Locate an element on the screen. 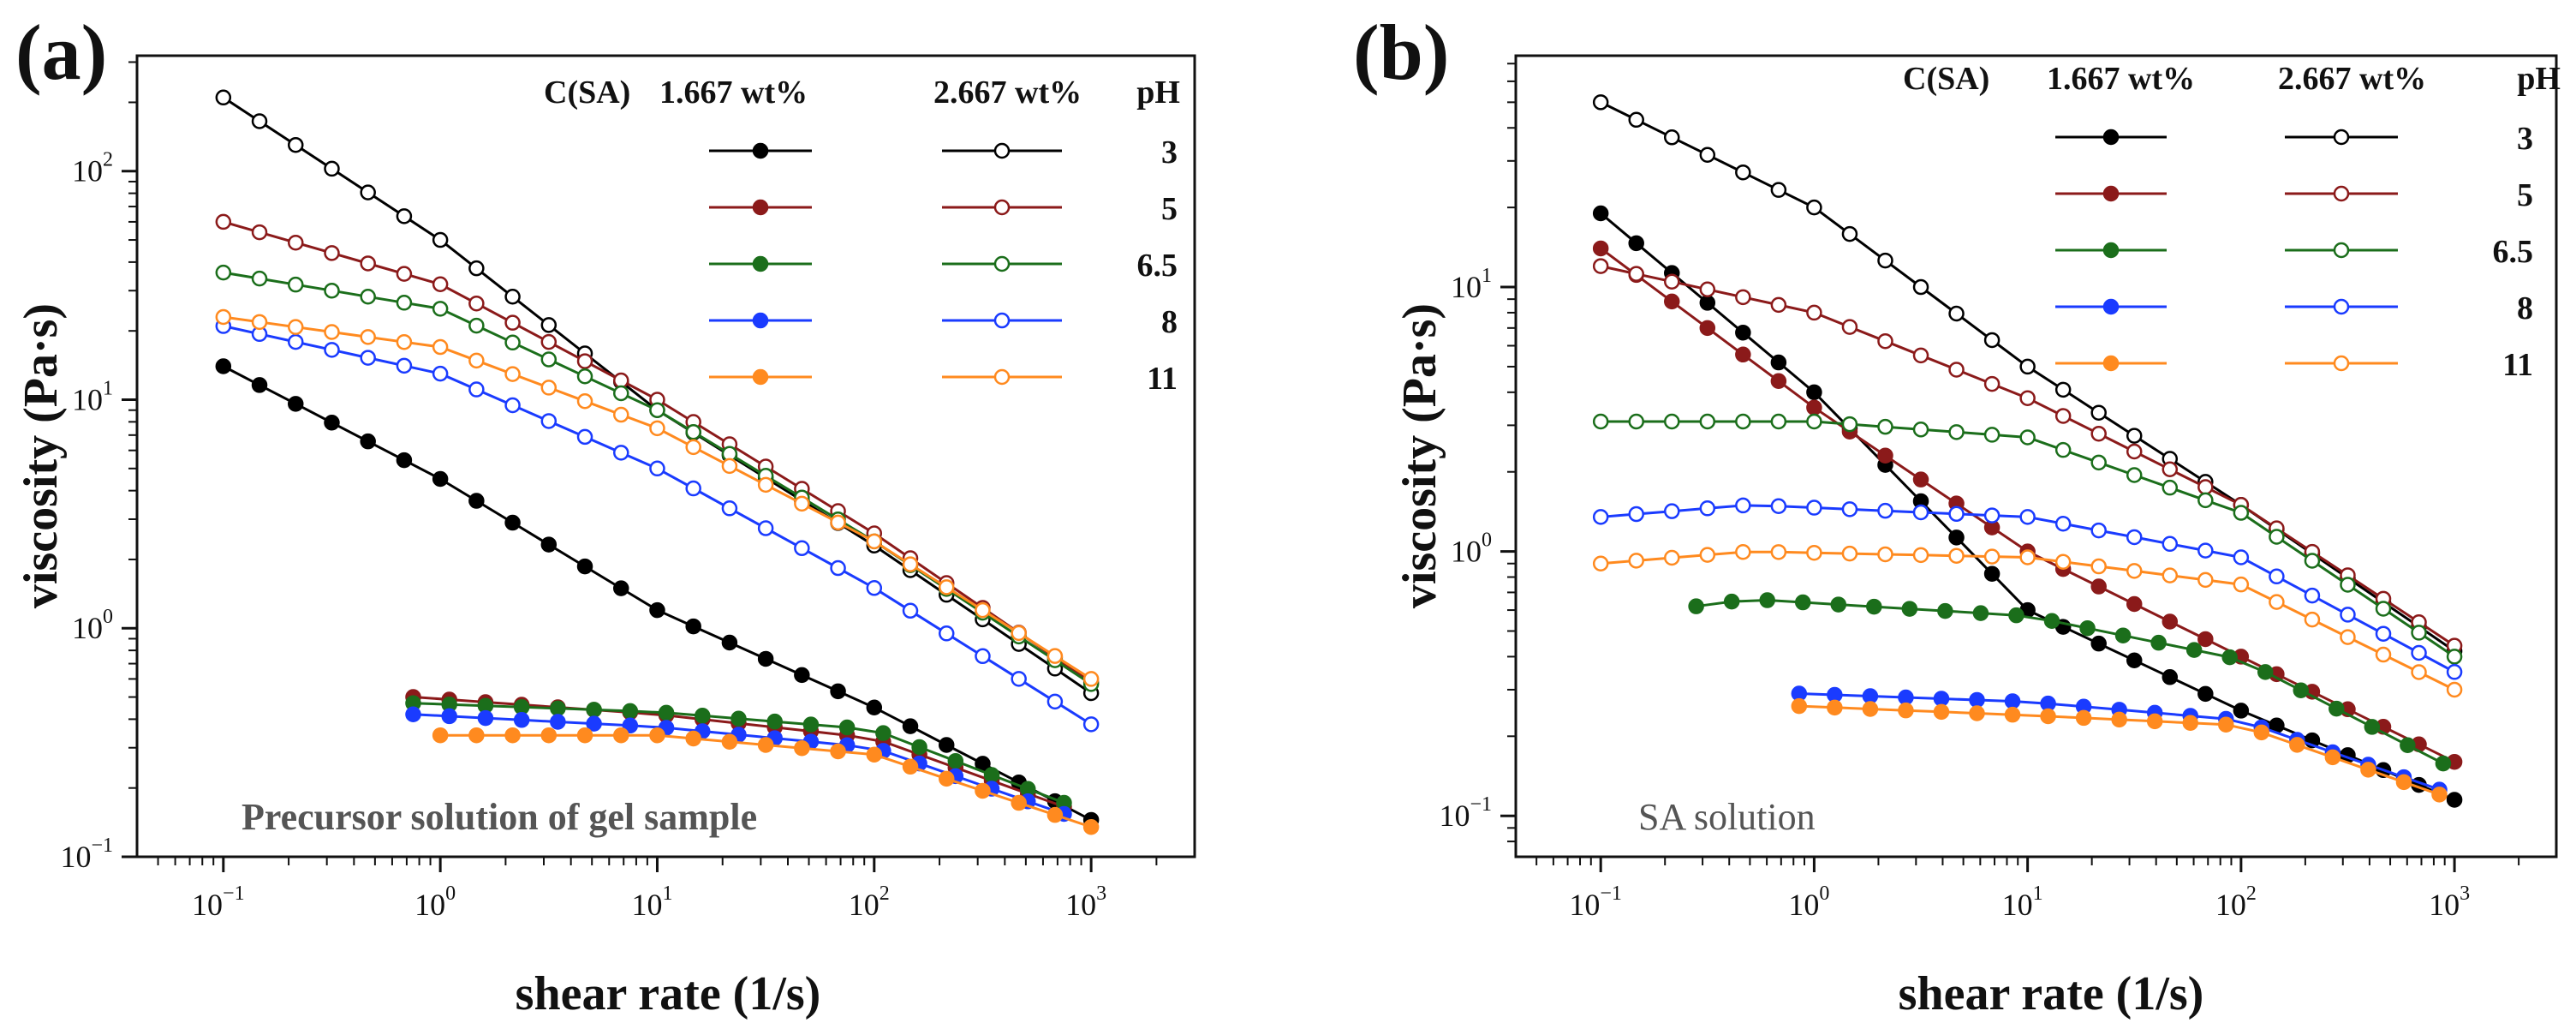 This screenshot has height=1035, width=2576. legend-header: 1.667 wt% is located at coordinates (2121, 79).